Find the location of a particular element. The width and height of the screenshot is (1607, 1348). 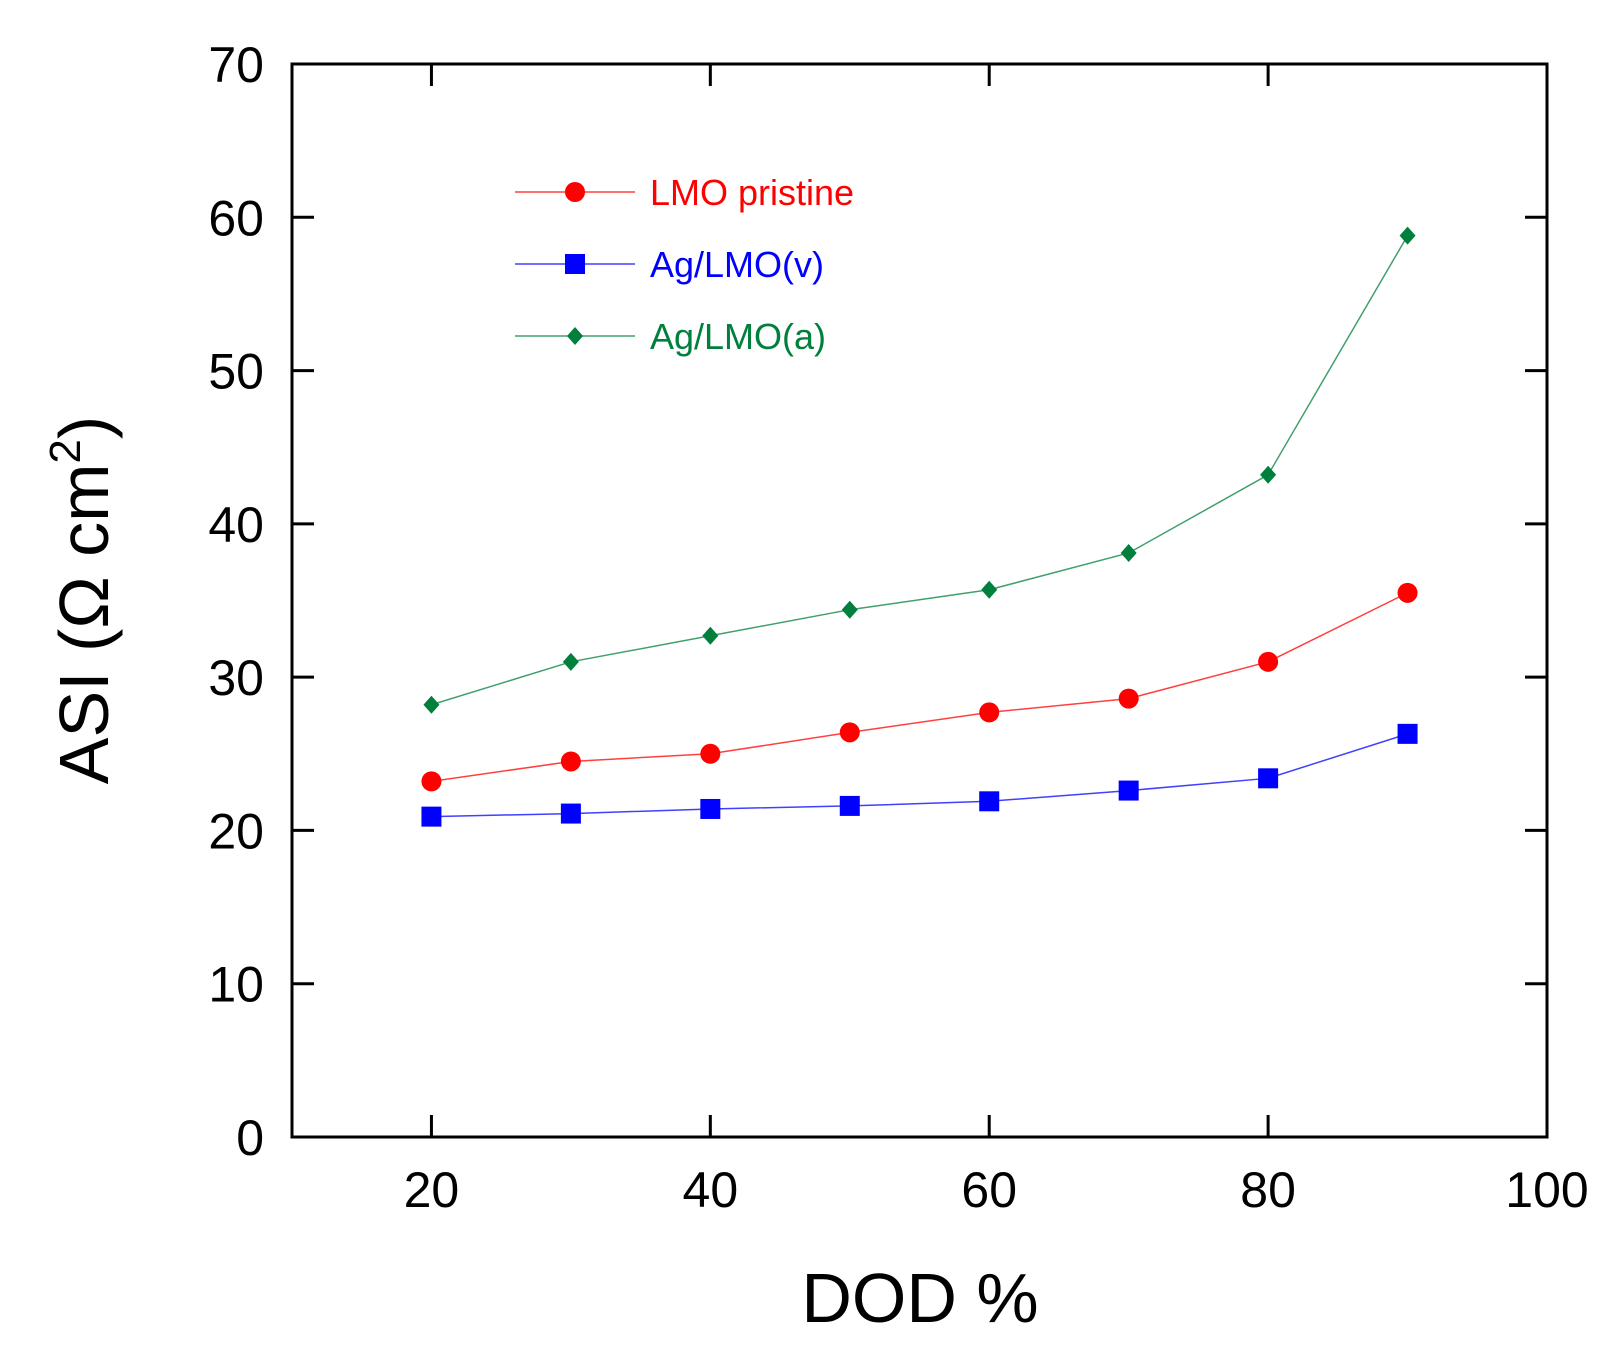

x-tick-label: 80 is located at coordinates (1268, 1190).